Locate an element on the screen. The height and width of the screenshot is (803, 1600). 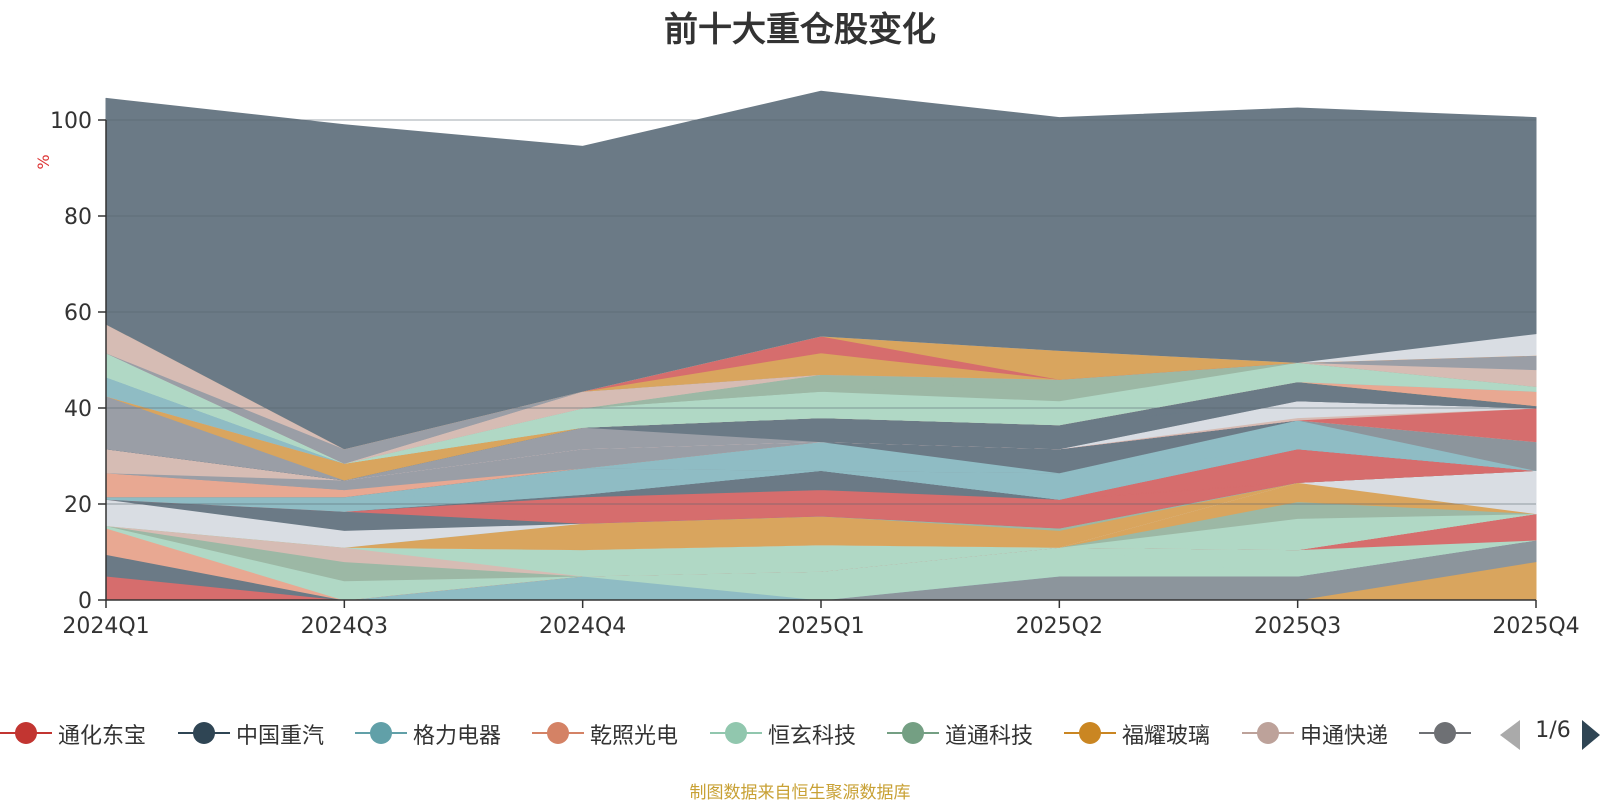
legend-label: 通化东宝 is located at coordinates (102, 736).